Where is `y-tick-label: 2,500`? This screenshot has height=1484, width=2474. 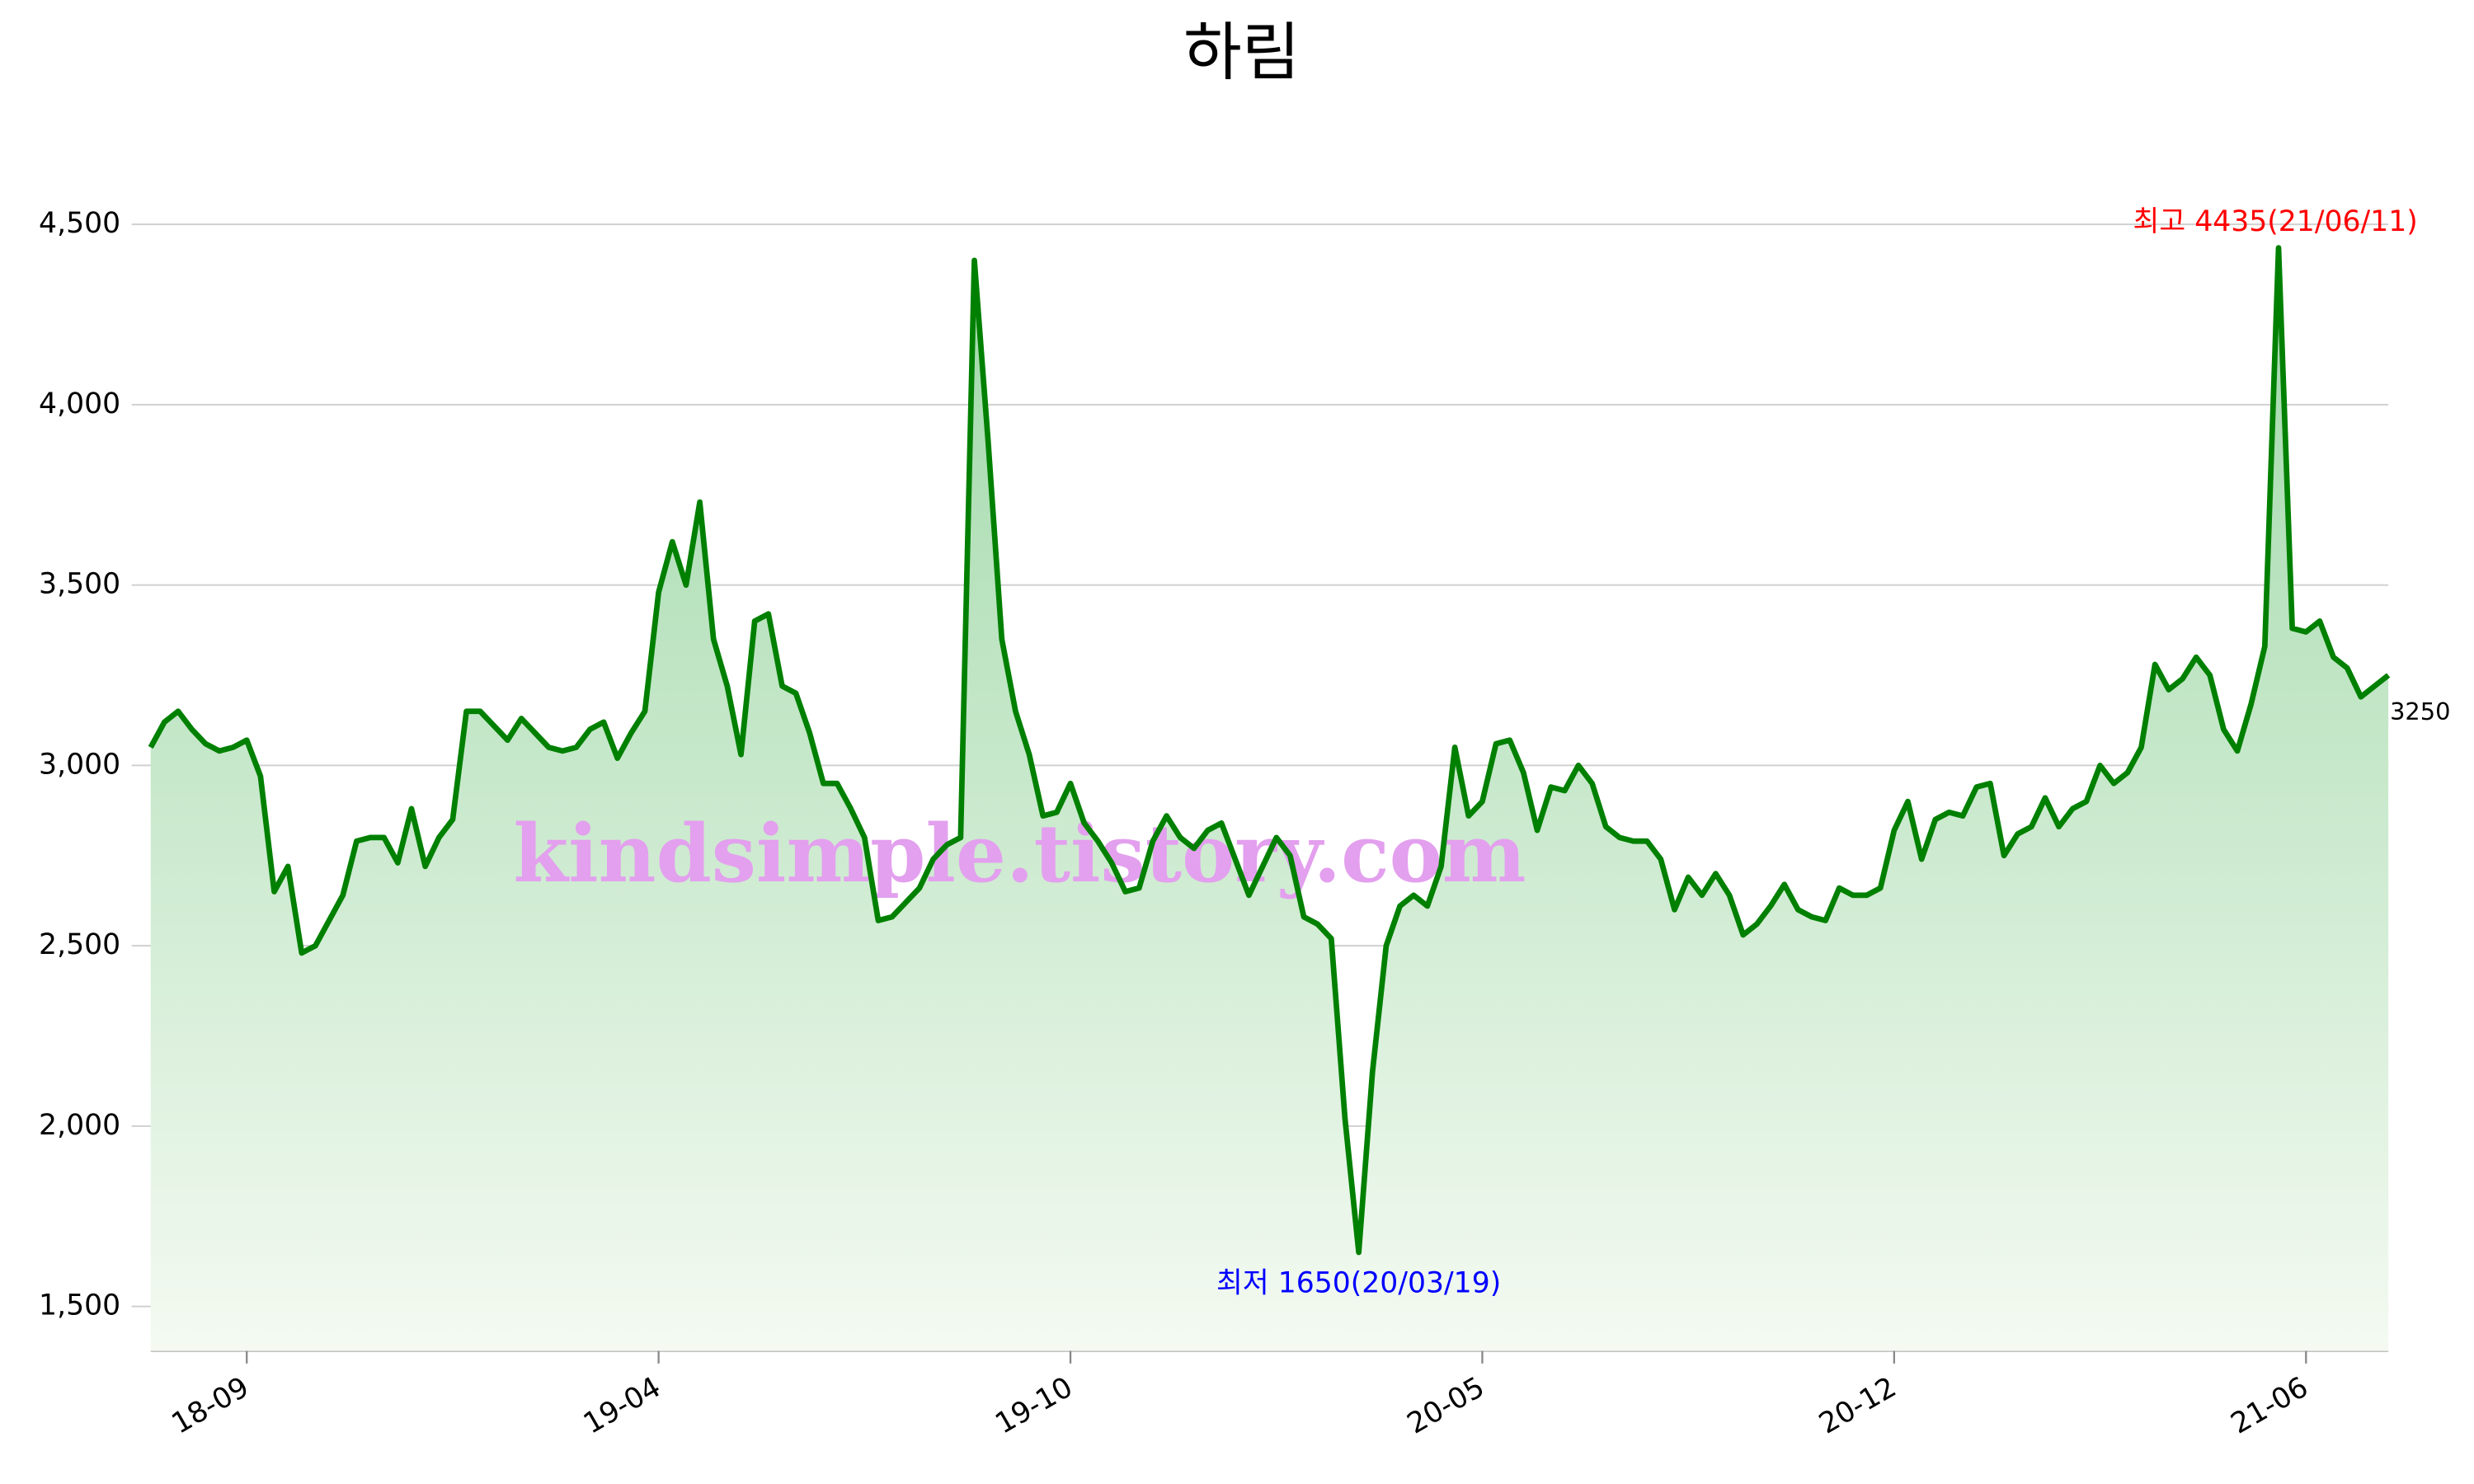 y-tick-label: 2,500 is located at coordinates (79, 945).